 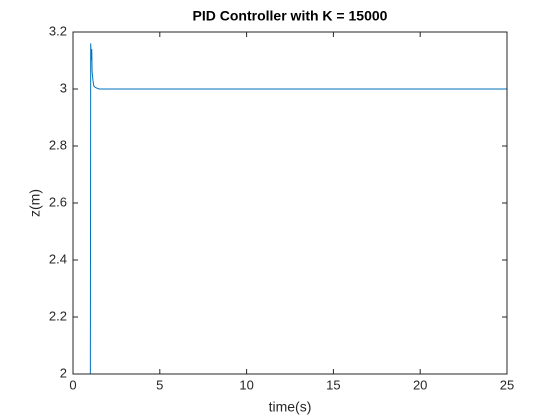 What do you see at coordinates (63, 372) in the screenshot?
I see `y-tick-label: 2` at bounding box center [63, 372].